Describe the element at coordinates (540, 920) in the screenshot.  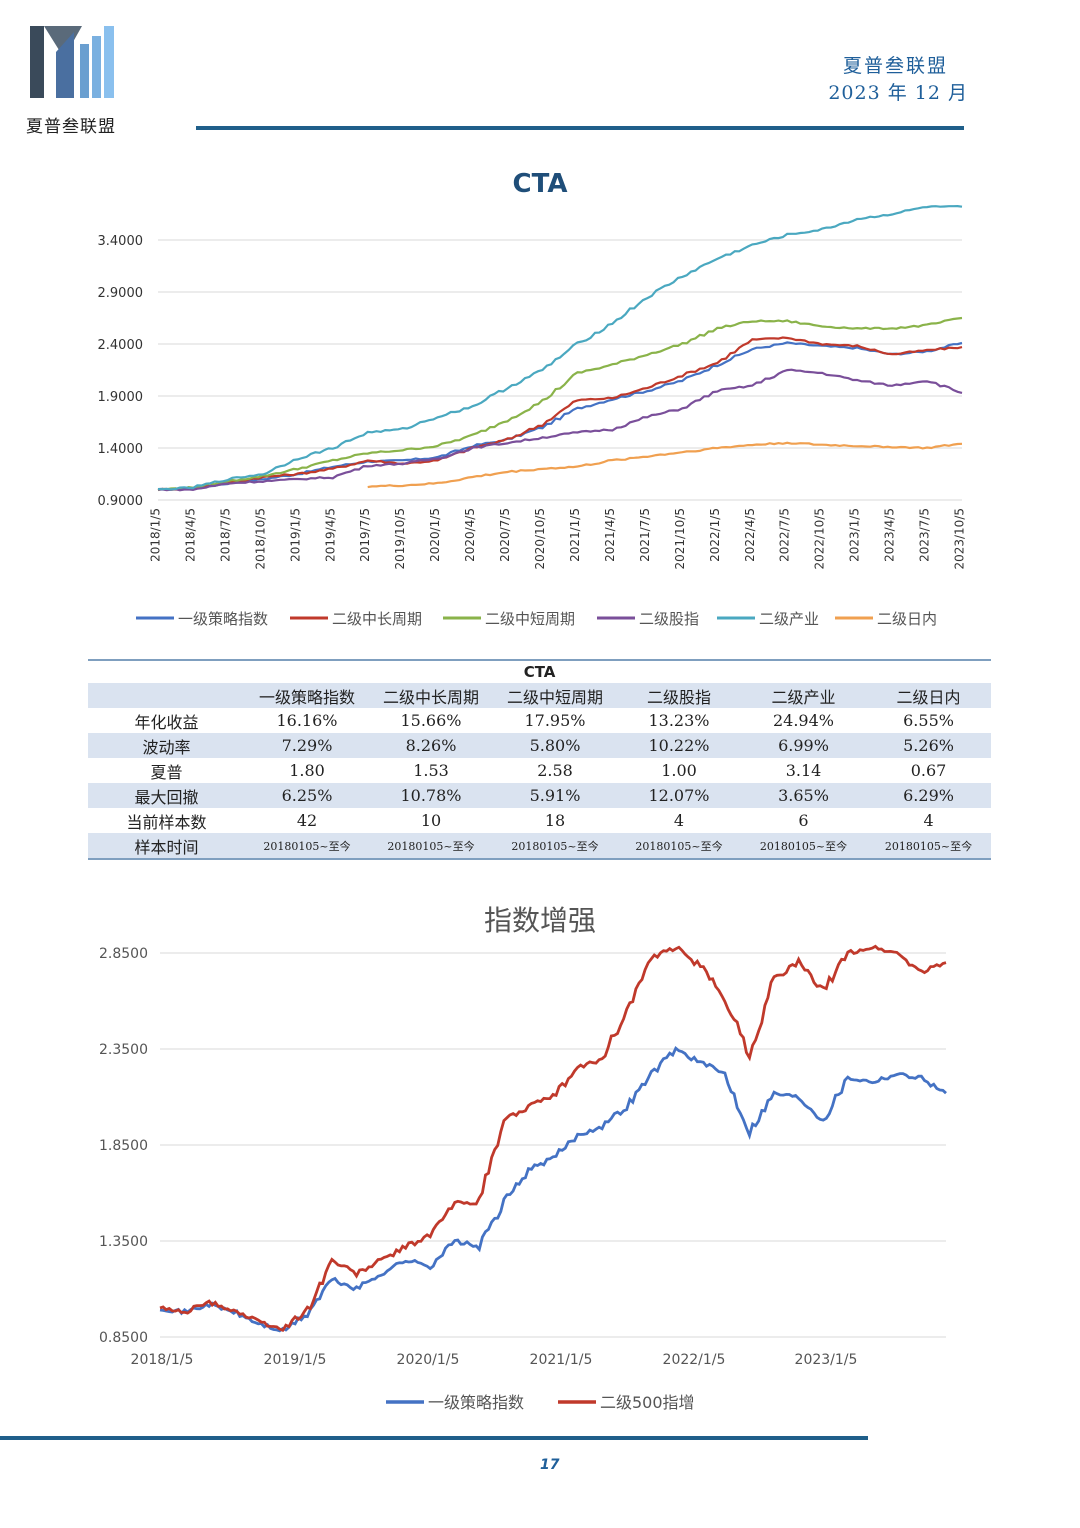
I see `chart-title: 指数增强` at that location.